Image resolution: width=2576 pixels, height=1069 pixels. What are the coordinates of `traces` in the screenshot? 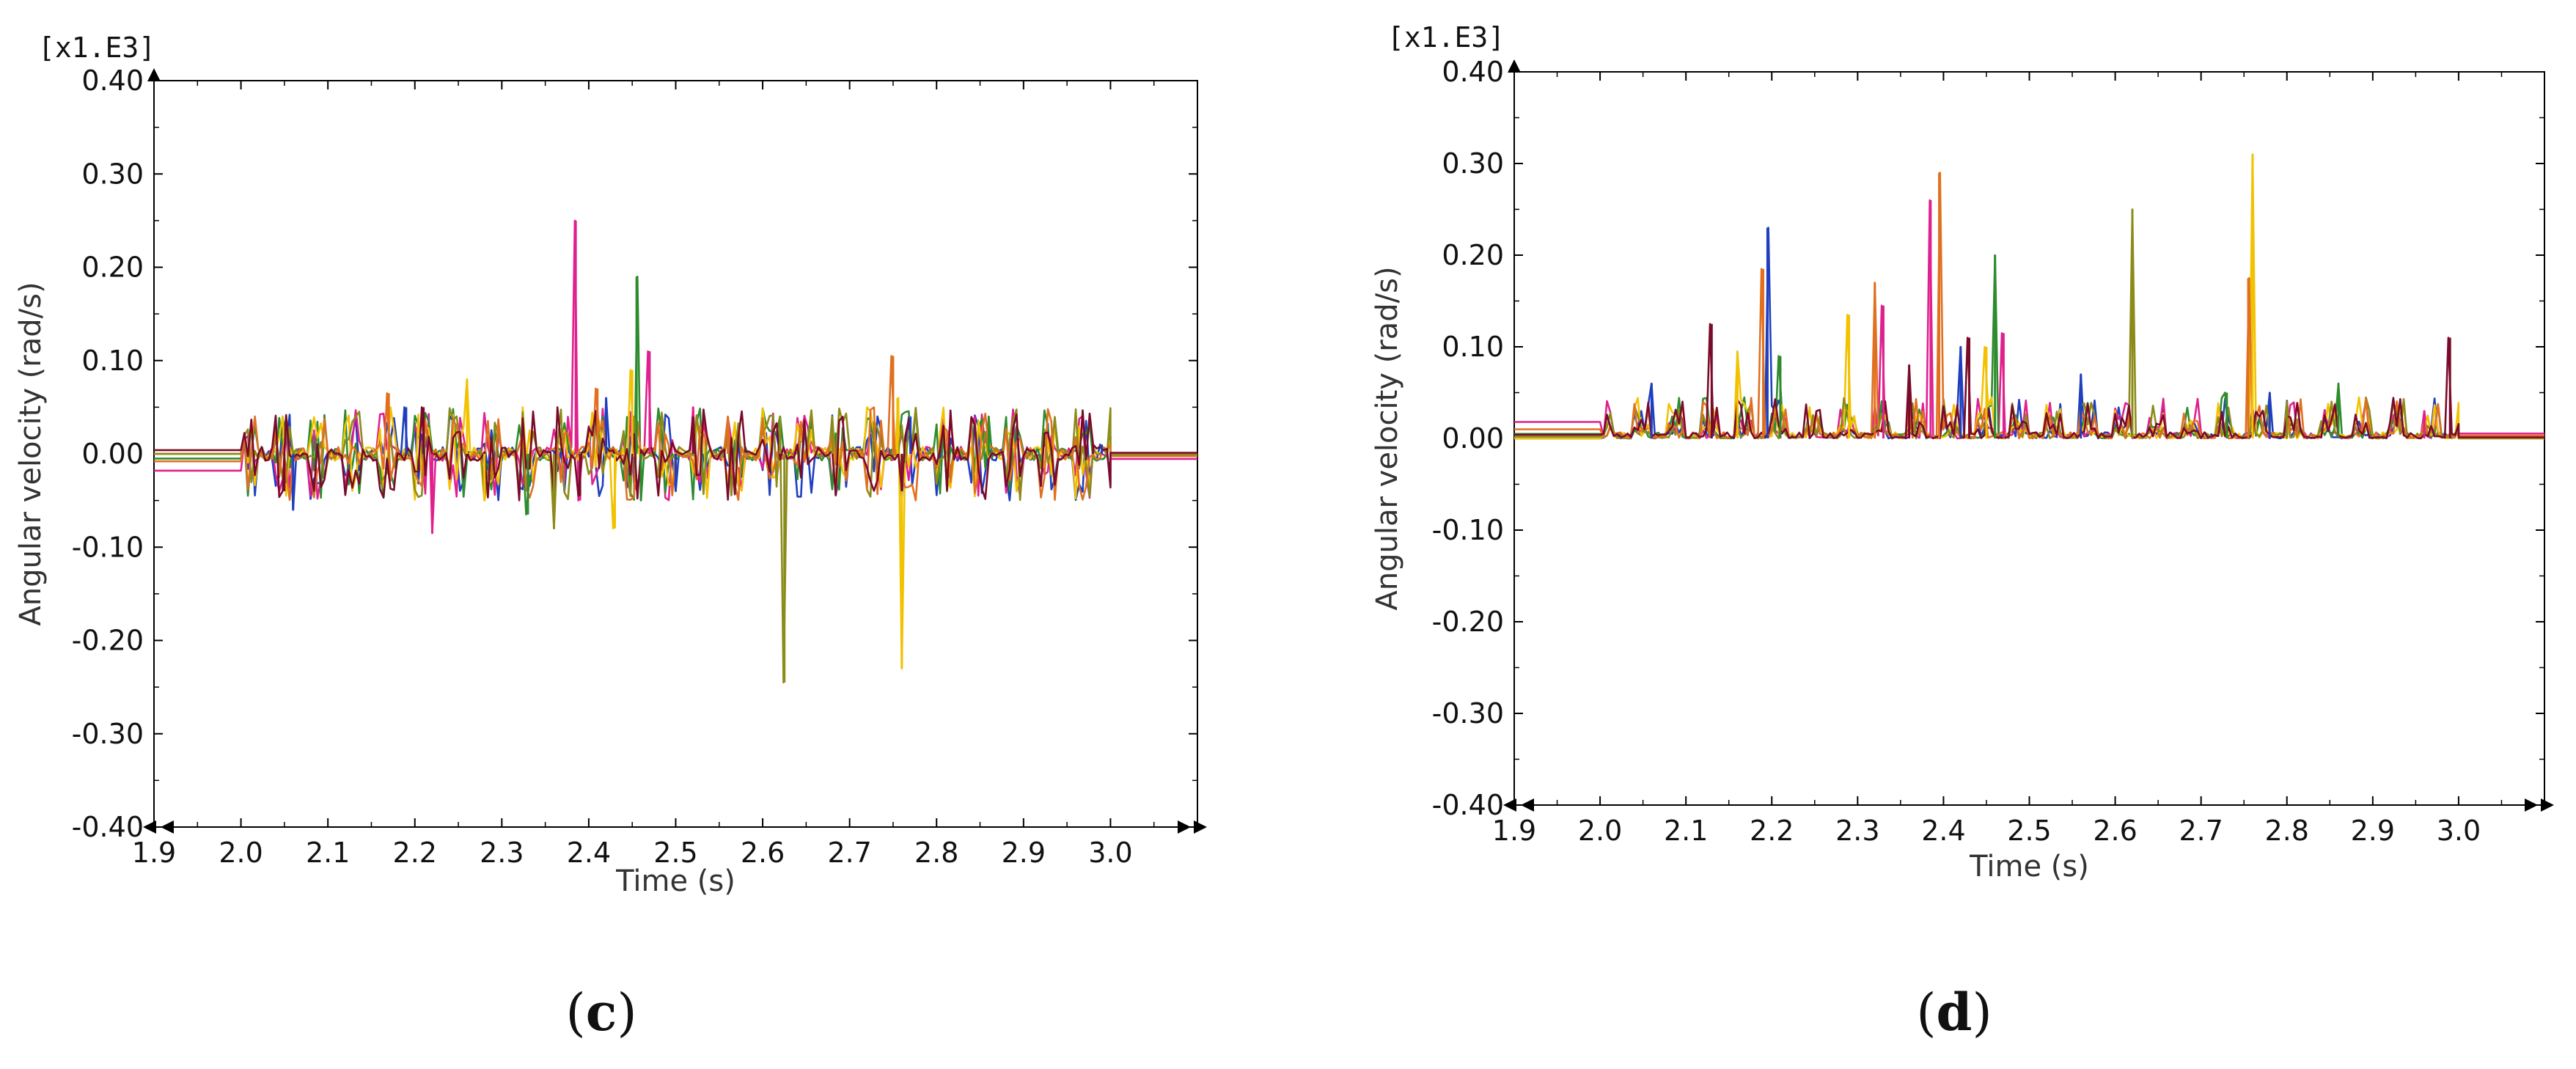 It's located at (2029, 296).